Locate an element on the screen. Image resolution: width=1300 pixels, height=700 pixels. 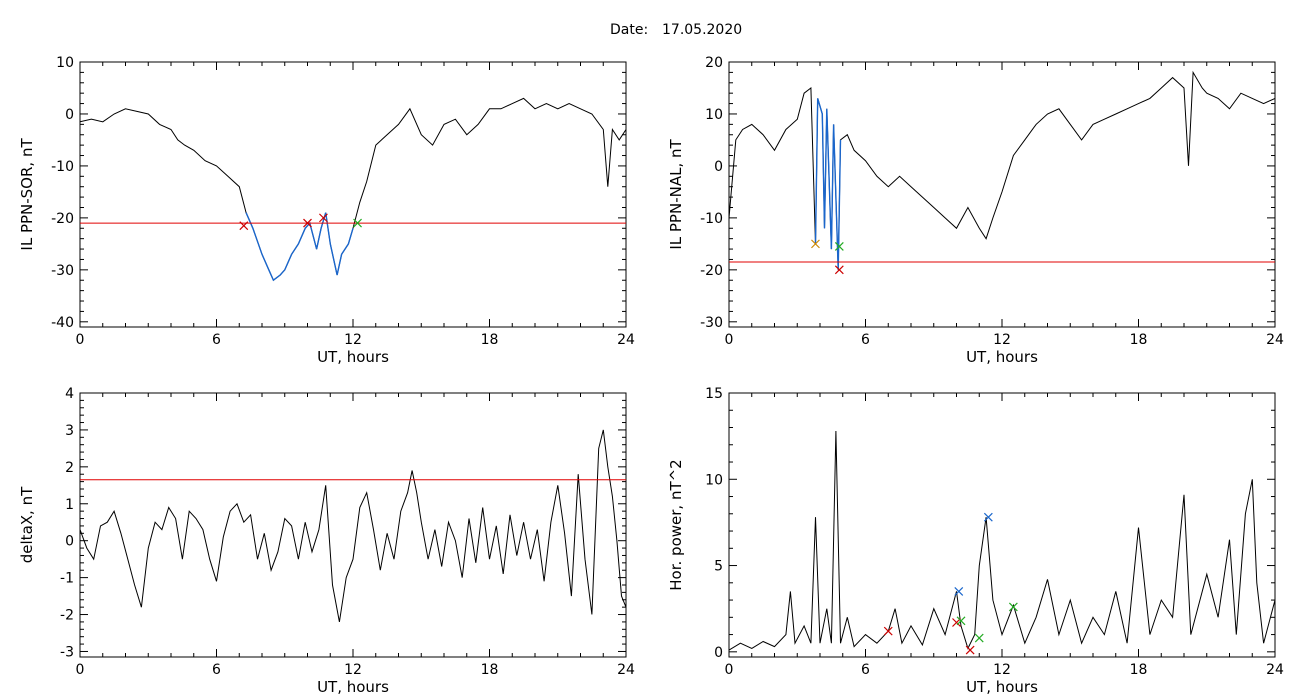
y-tick-label: 3 is located at coordinates (69, 431).